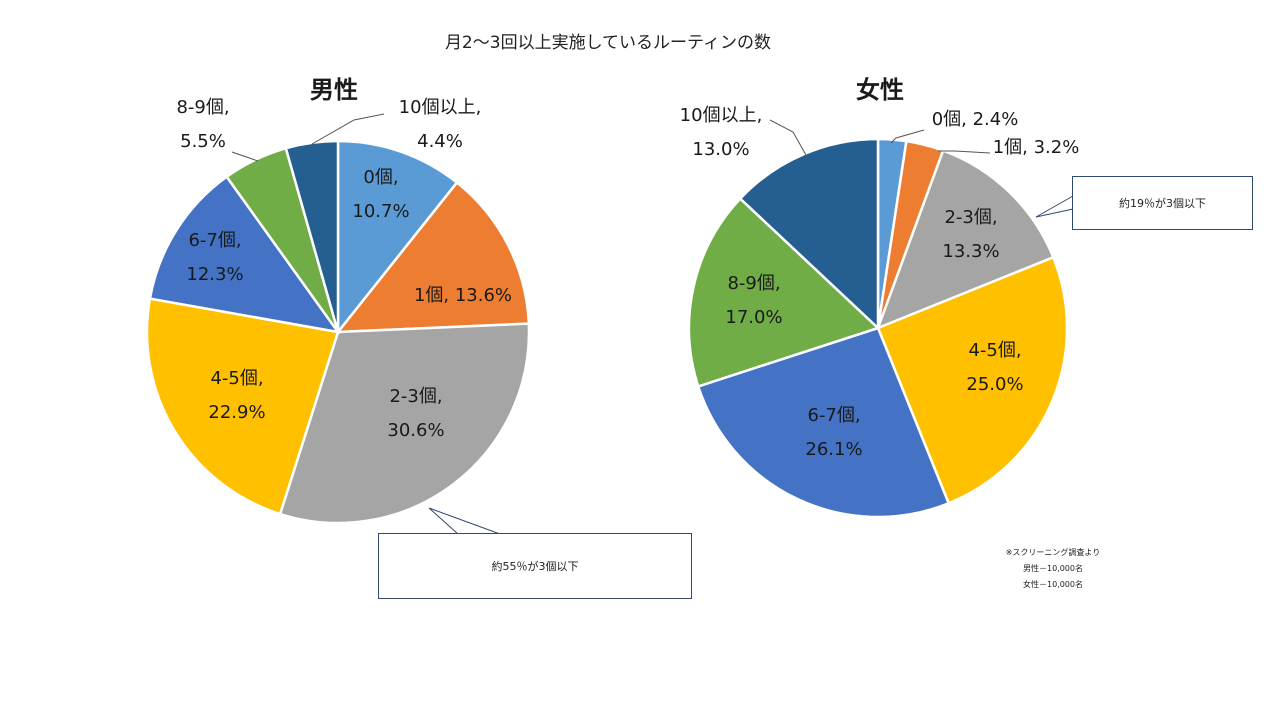  What do you see at coordinates (440, 141) in the screenshot?
I see `data-label: 4.4%` at bounding box center [440, 141].